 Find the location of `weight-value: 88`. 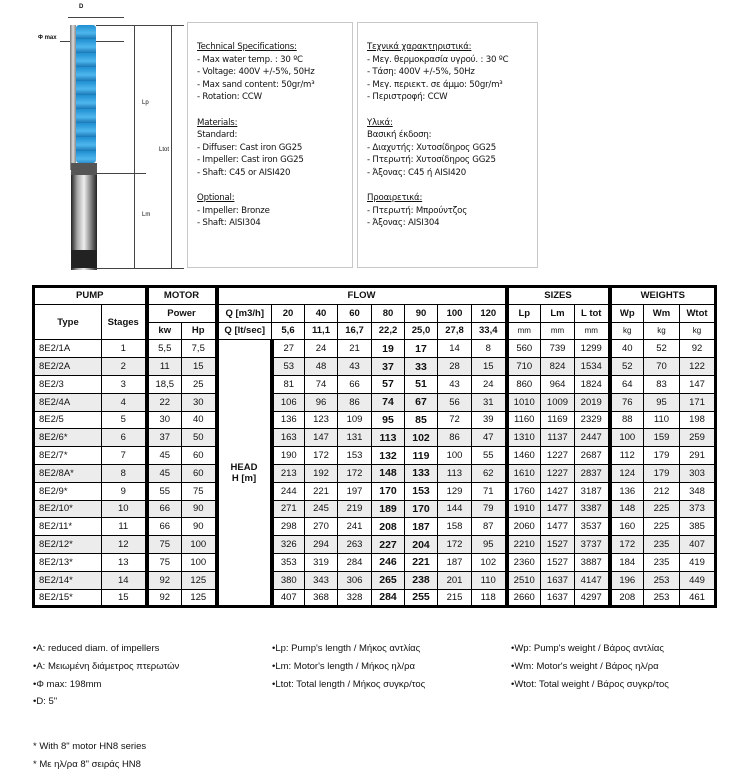

weight-value: 88 is located at coordinates (625, 420).